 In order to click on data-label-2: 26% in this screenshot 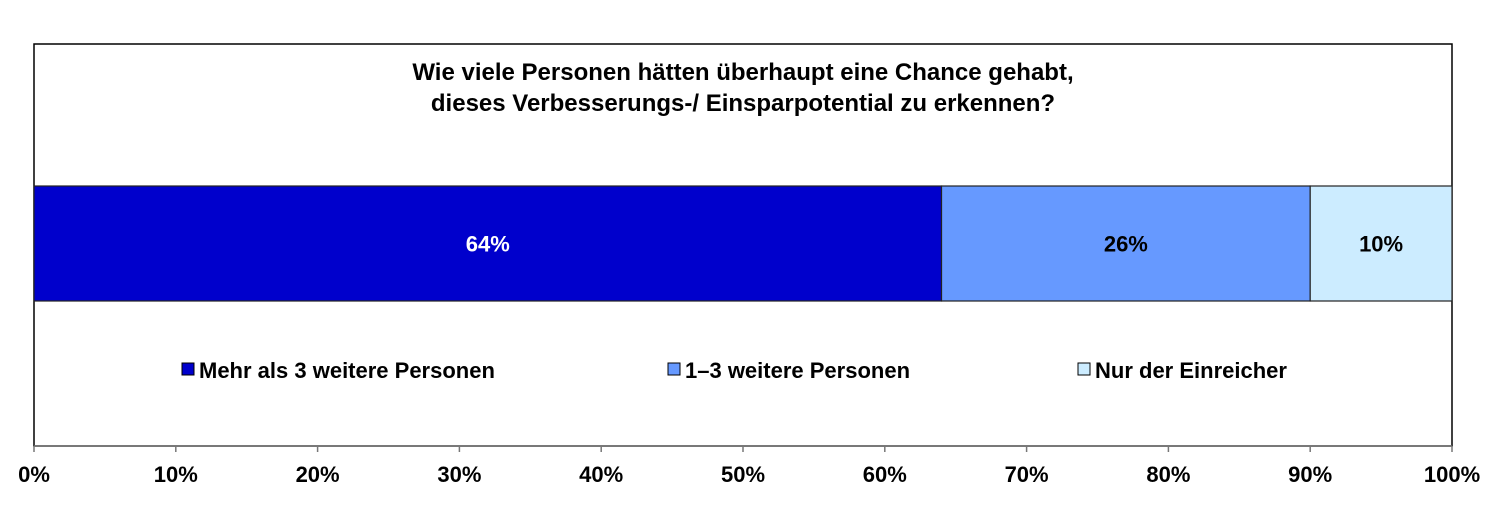, I will do `click(1126, 244)`.